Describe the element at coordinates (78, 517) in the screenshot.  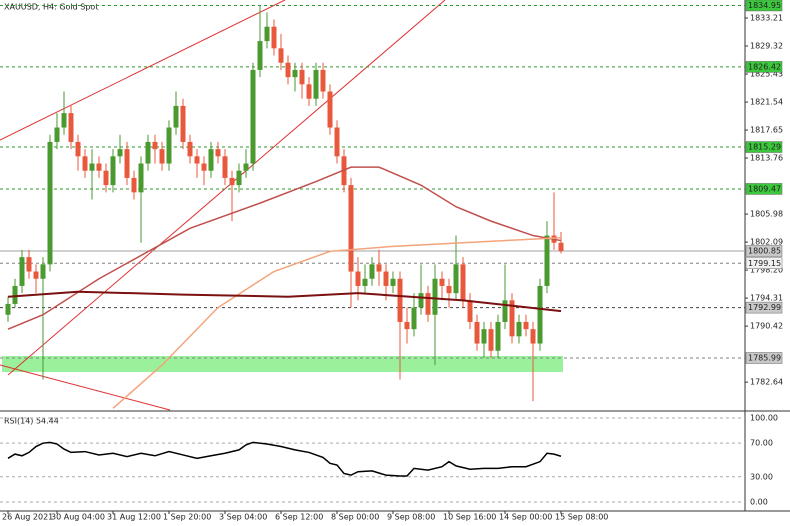
I see `x-tick-label: 30 Aug 04:00` at that location.